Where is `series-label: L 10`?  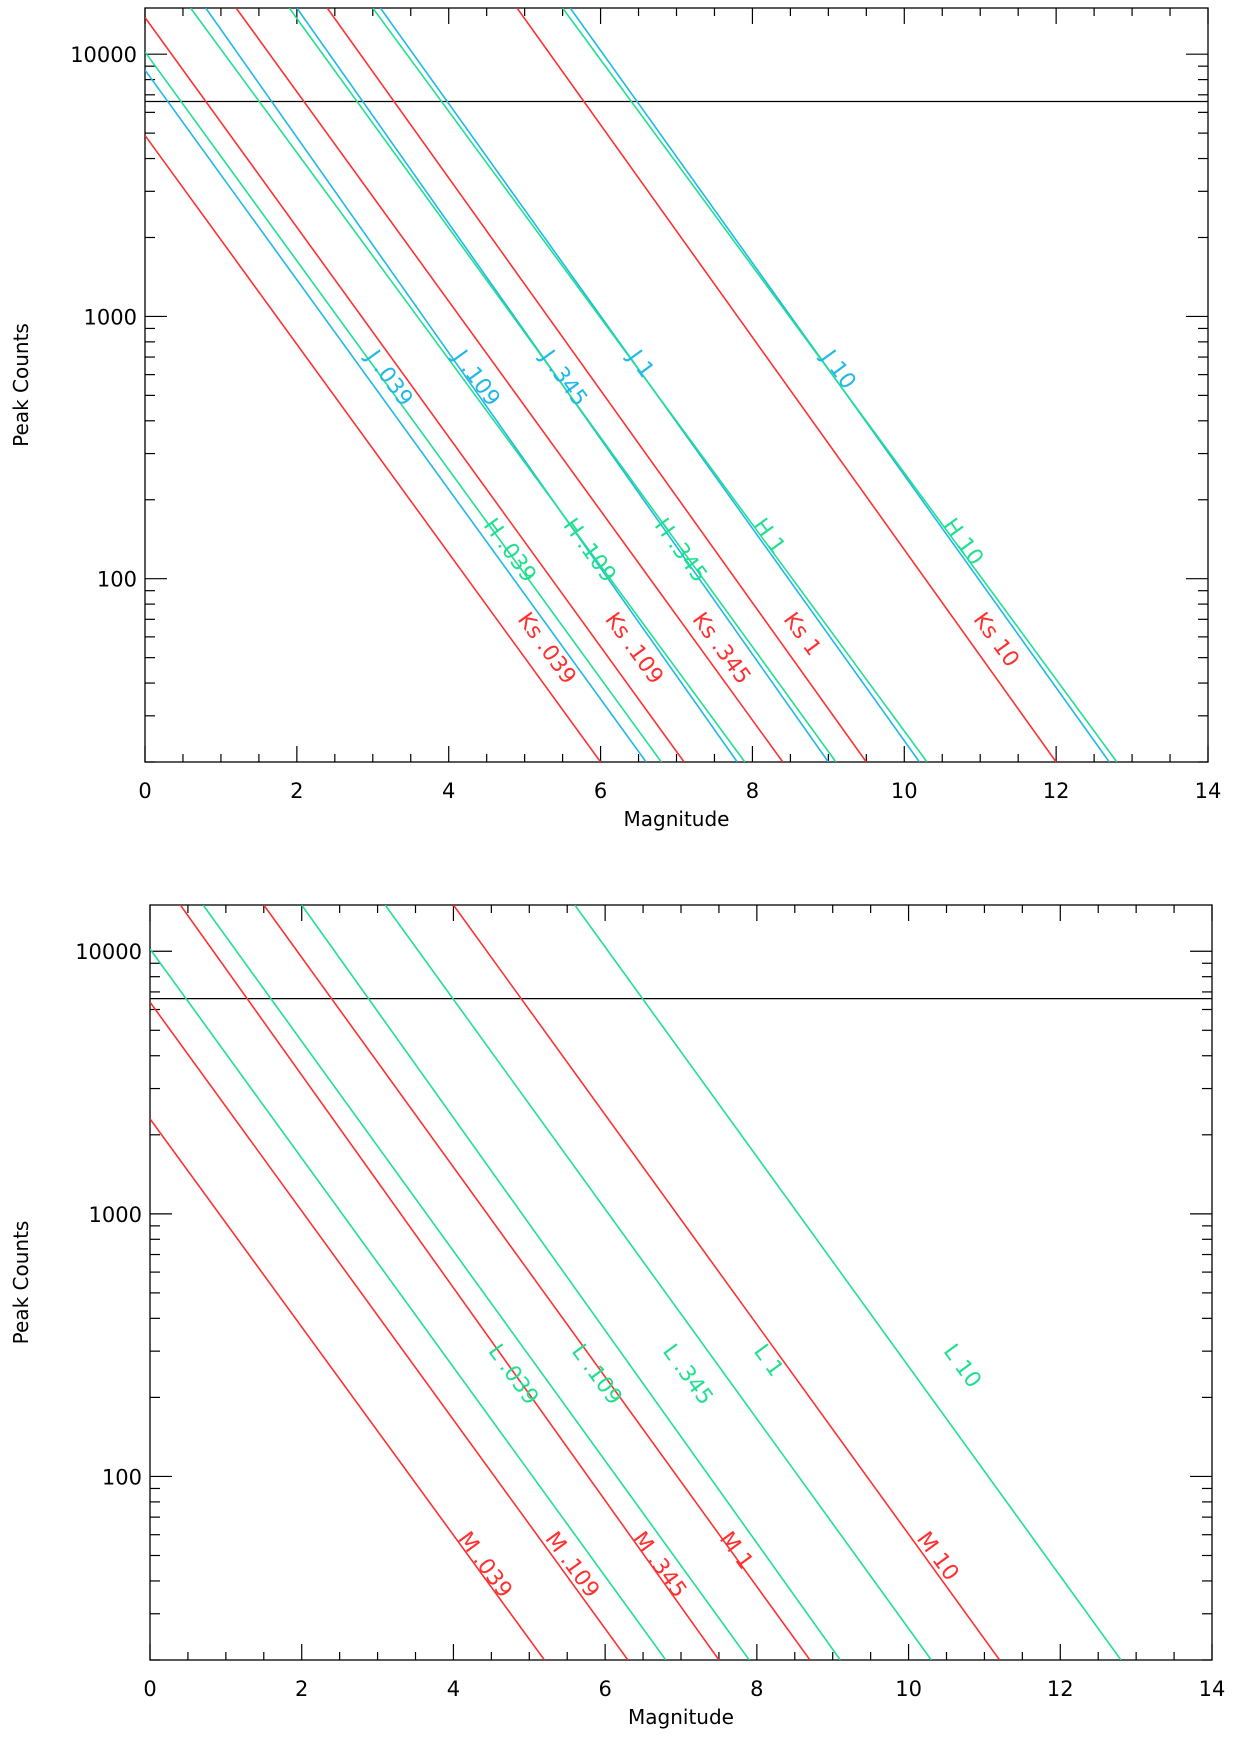 series-label: L 10 is located at coordinates (962, 1366).